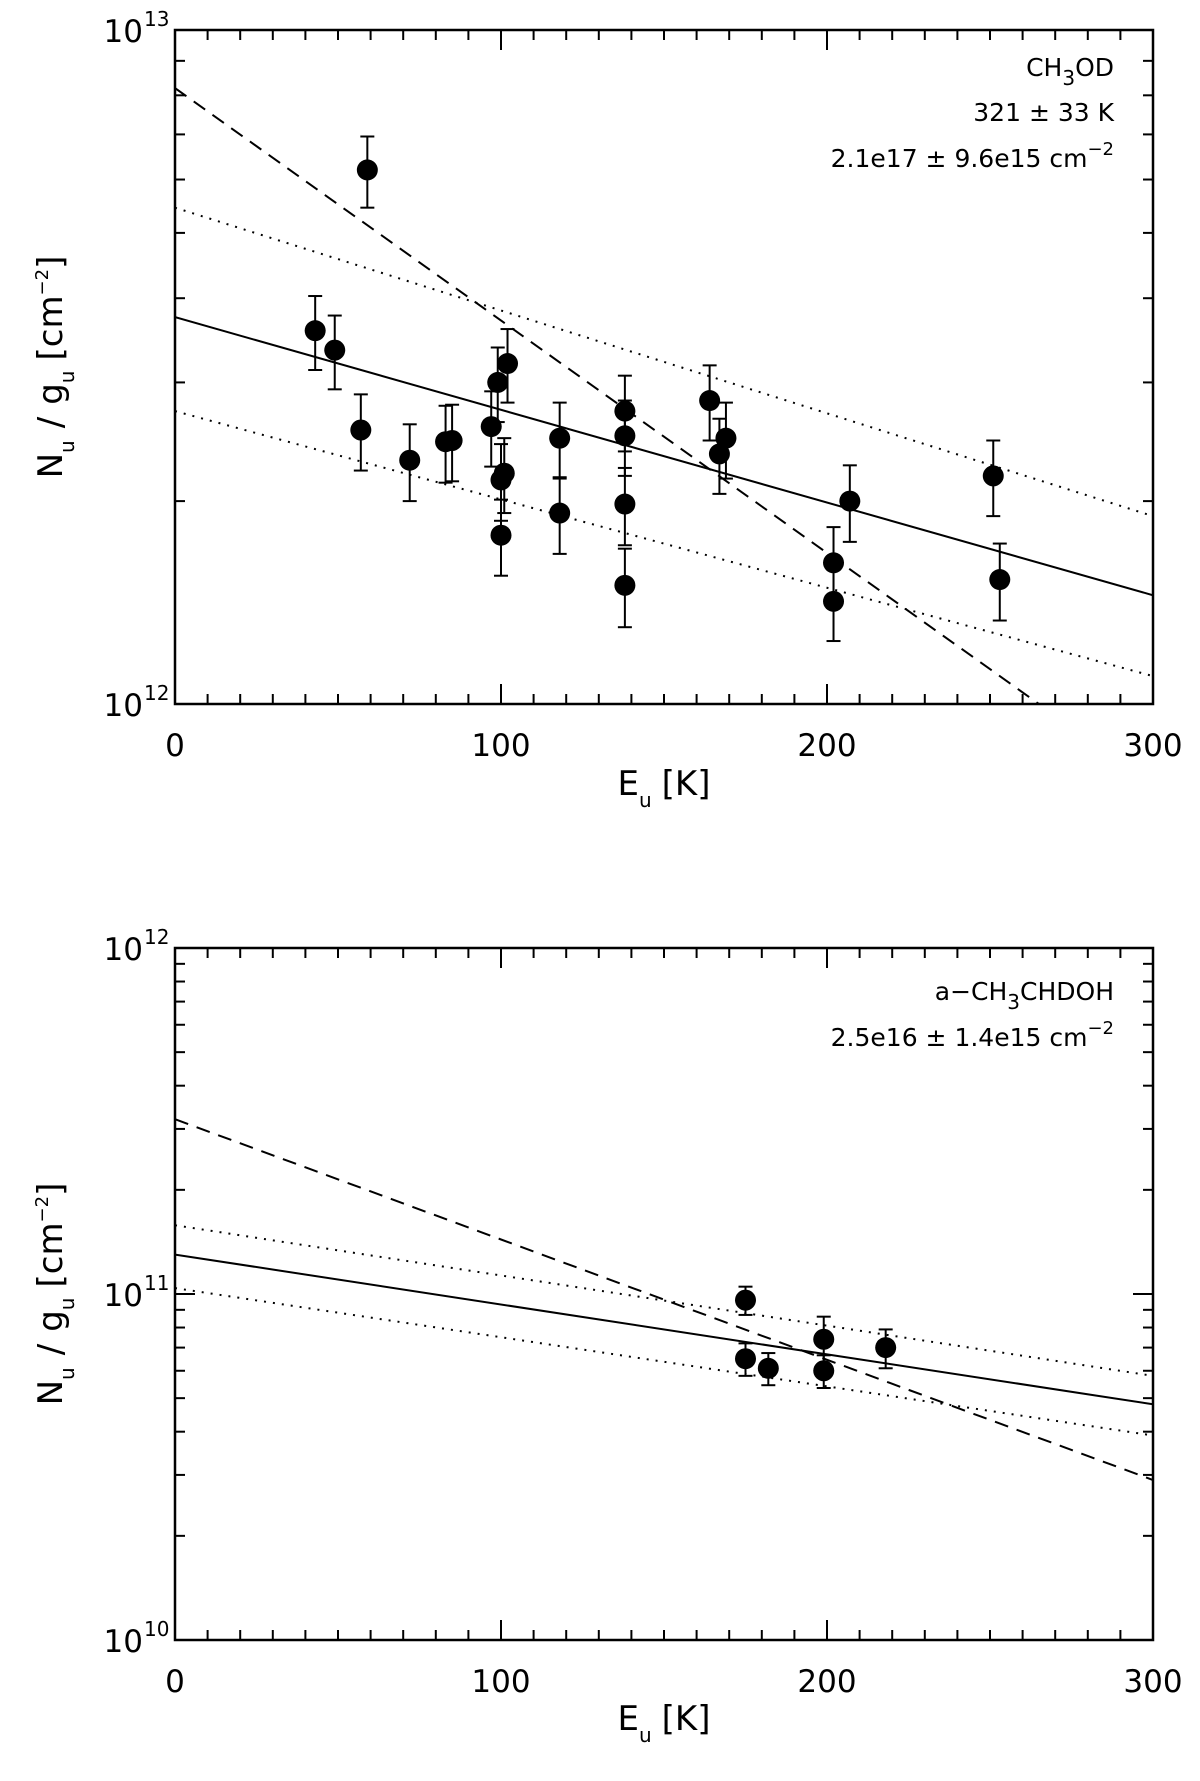  Describe the element at coordinates (972, 156) in the screenshot. I see `column-density-label: 2.1e17 ± 9.6e15 cm−2` at that location.